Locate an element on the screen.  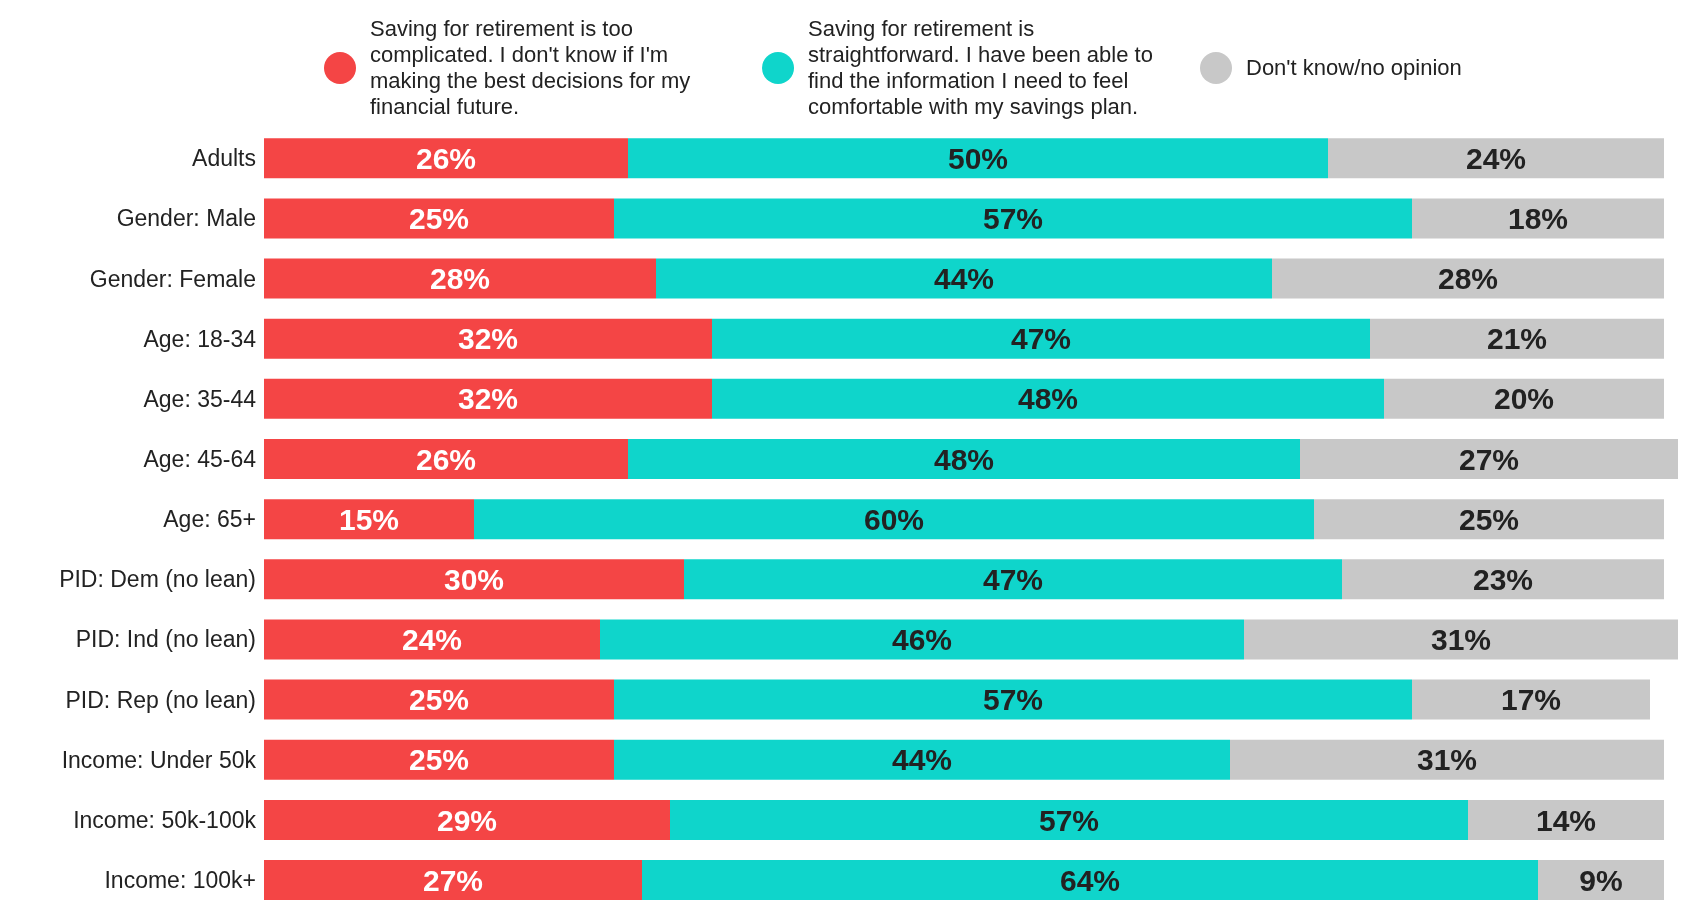
data-label: 21% is located at coordinates (1517, 339).